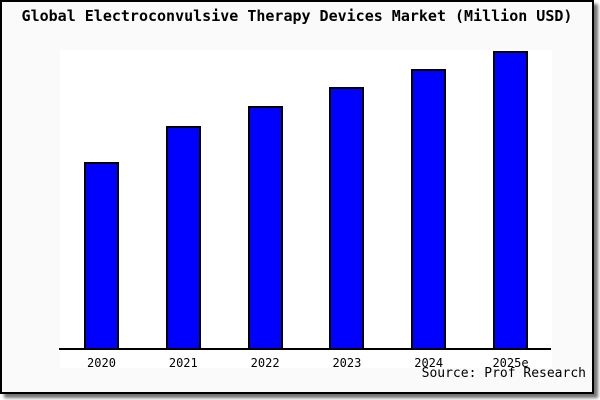 This screenshot has width=600, height=400. I want to click on x-tick-label-2022: 2022, so click(265, 363).